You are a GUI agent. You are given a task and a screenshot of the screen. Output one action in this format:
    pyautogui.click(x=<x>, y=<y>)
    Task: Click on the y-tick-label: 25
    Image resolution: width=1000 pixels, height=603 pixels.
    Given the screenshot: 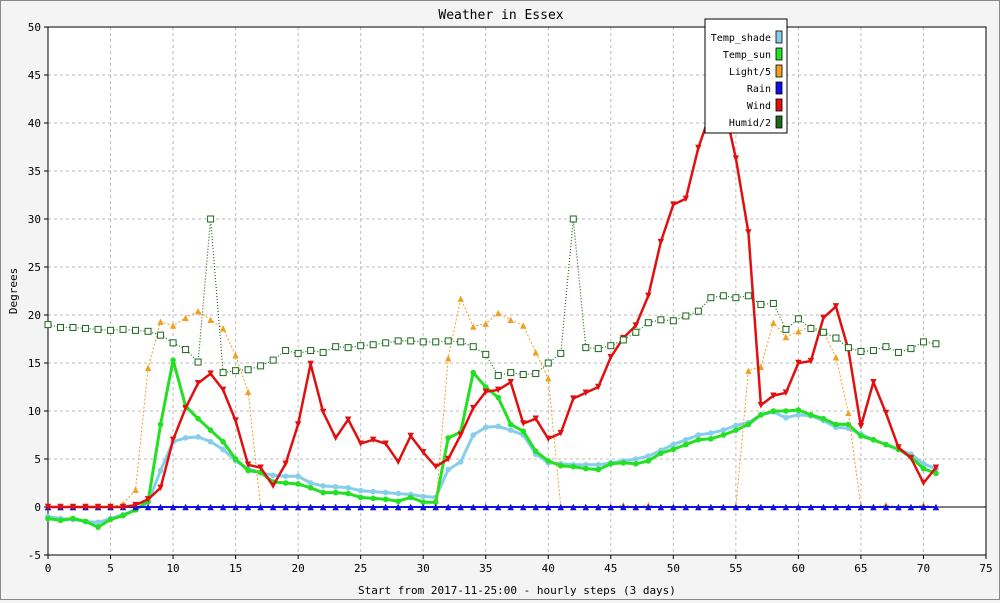 What is the action you would take?
    pyautogui.click(x=34, y=267)
    